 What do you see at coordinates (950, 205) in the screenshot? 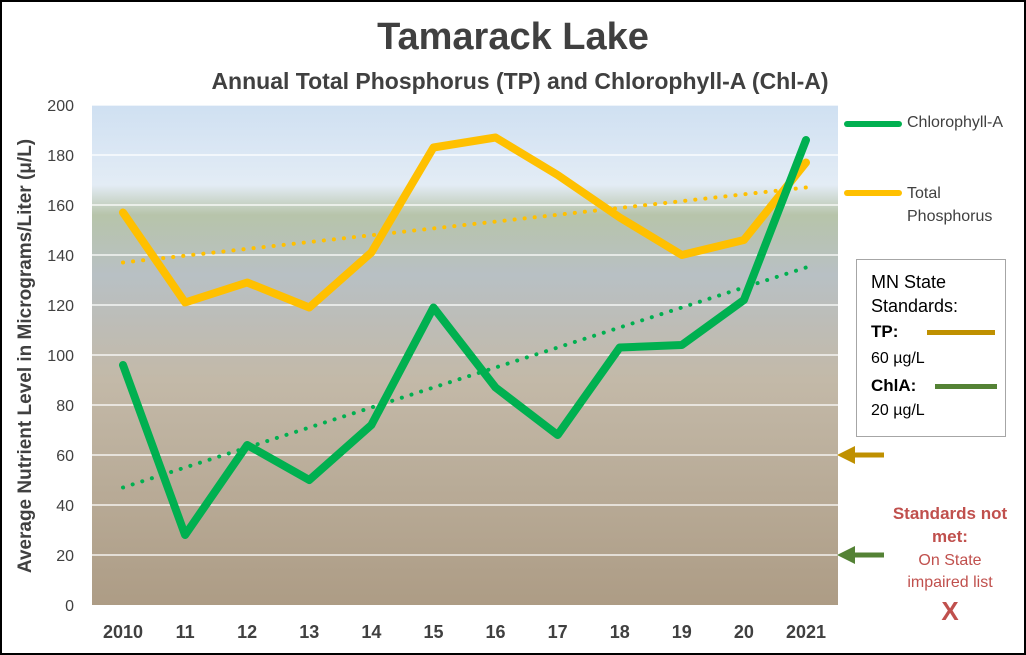
I see `legend-label-phosphorus: Total Phosphorus` at bounding box center [950, 205].